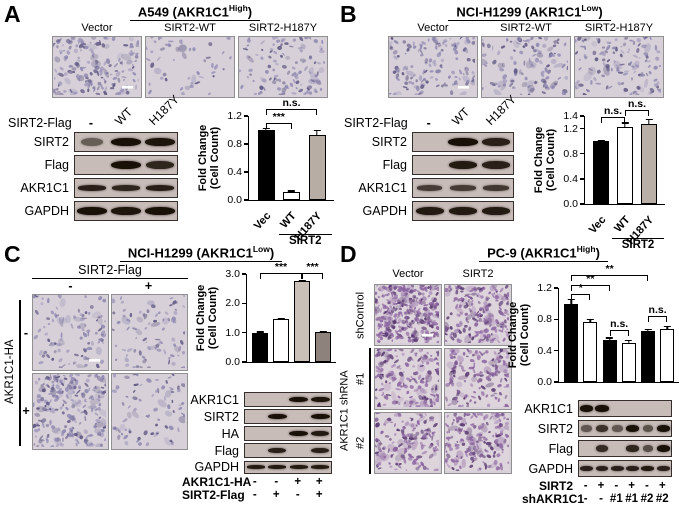  What do you see at coordinates (254, 482) in the screenshot?
I see `condition-sign: -` at bounding box center [254, 482].